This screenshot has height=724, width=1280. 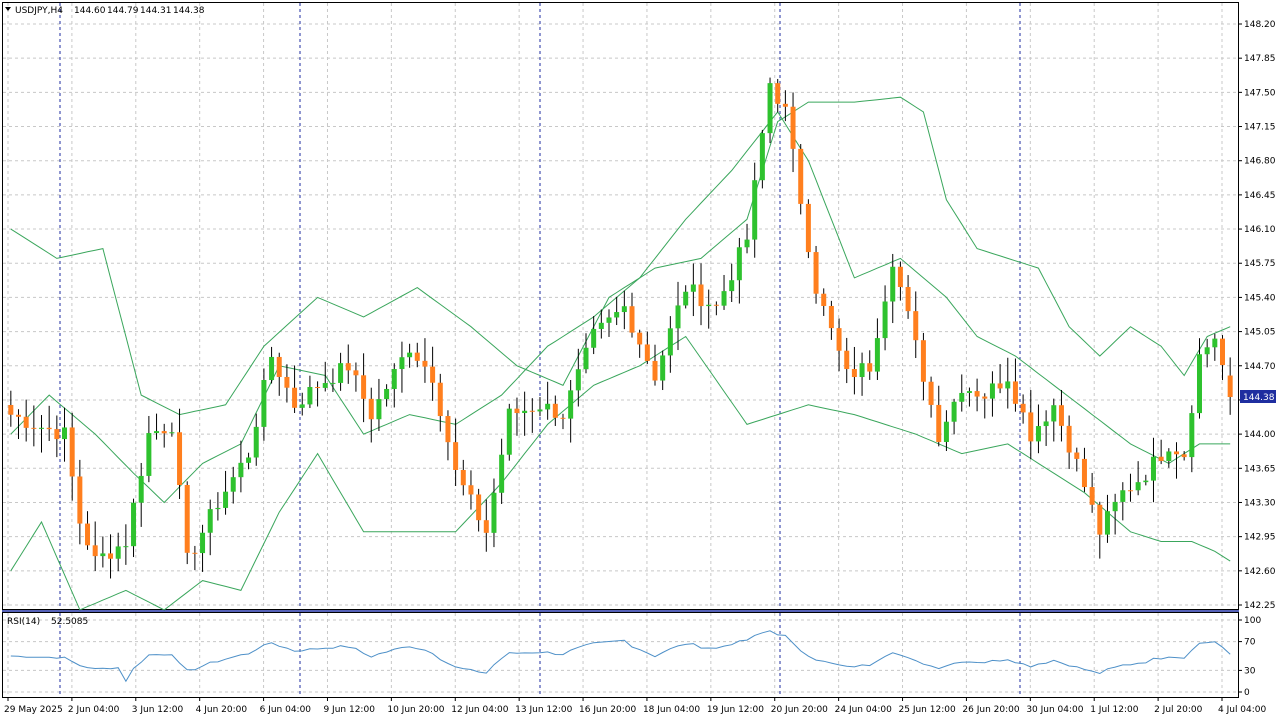 What do you see at coordinates (8, 9) in the screenshot?
I see `triangle-down-icon` at bounding box center [8, 9].